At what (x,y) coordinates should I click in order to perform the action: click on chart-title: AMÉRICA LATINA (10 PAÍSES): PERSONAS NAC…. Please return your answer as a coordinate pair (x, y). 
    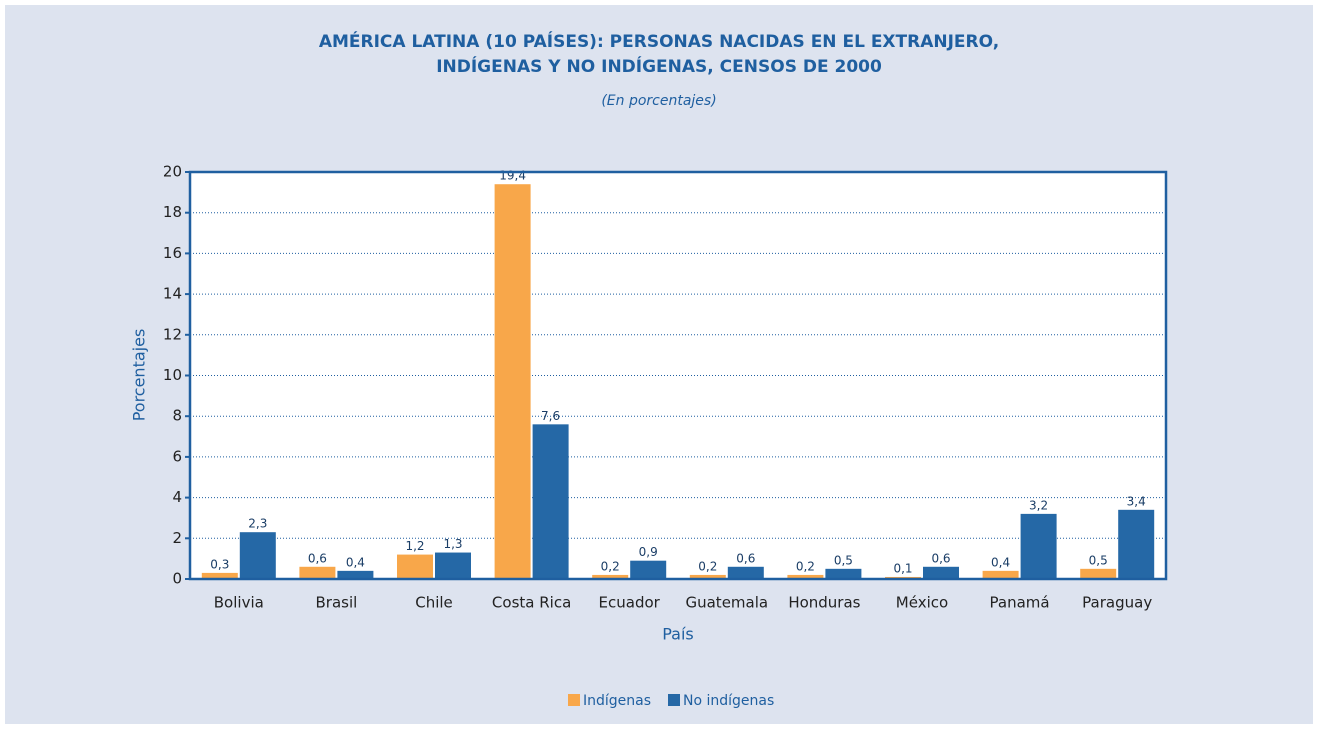
    Looking at the image, I should click on (659, 41).